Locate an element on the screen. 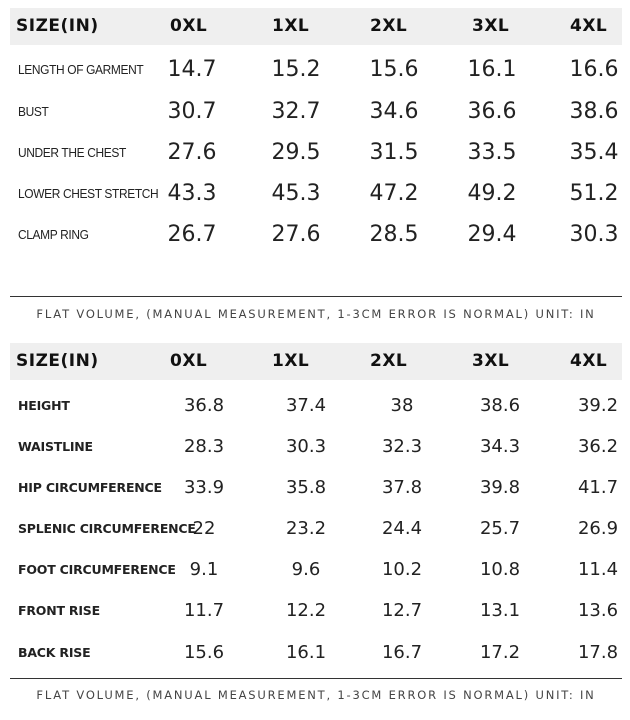 The width and height of the screenshot is (630, 720). cell-value: 25.7 is located at coordinates (500, 528).